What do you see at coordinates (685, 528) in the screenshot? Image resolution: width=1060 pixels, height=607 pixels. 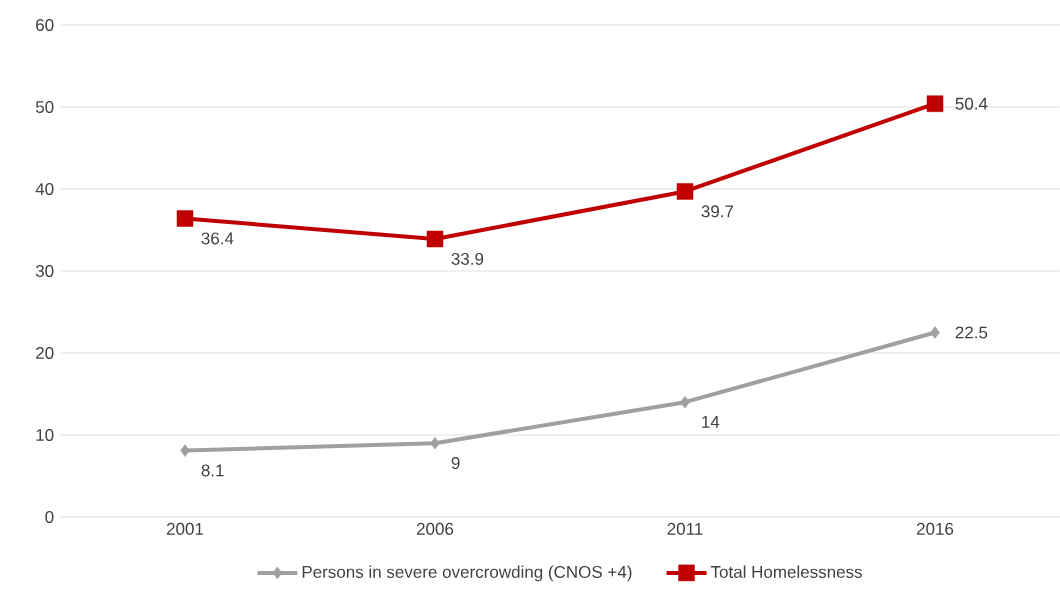 I see `x-tick-label: 2011` at bounding box center [685, 528].